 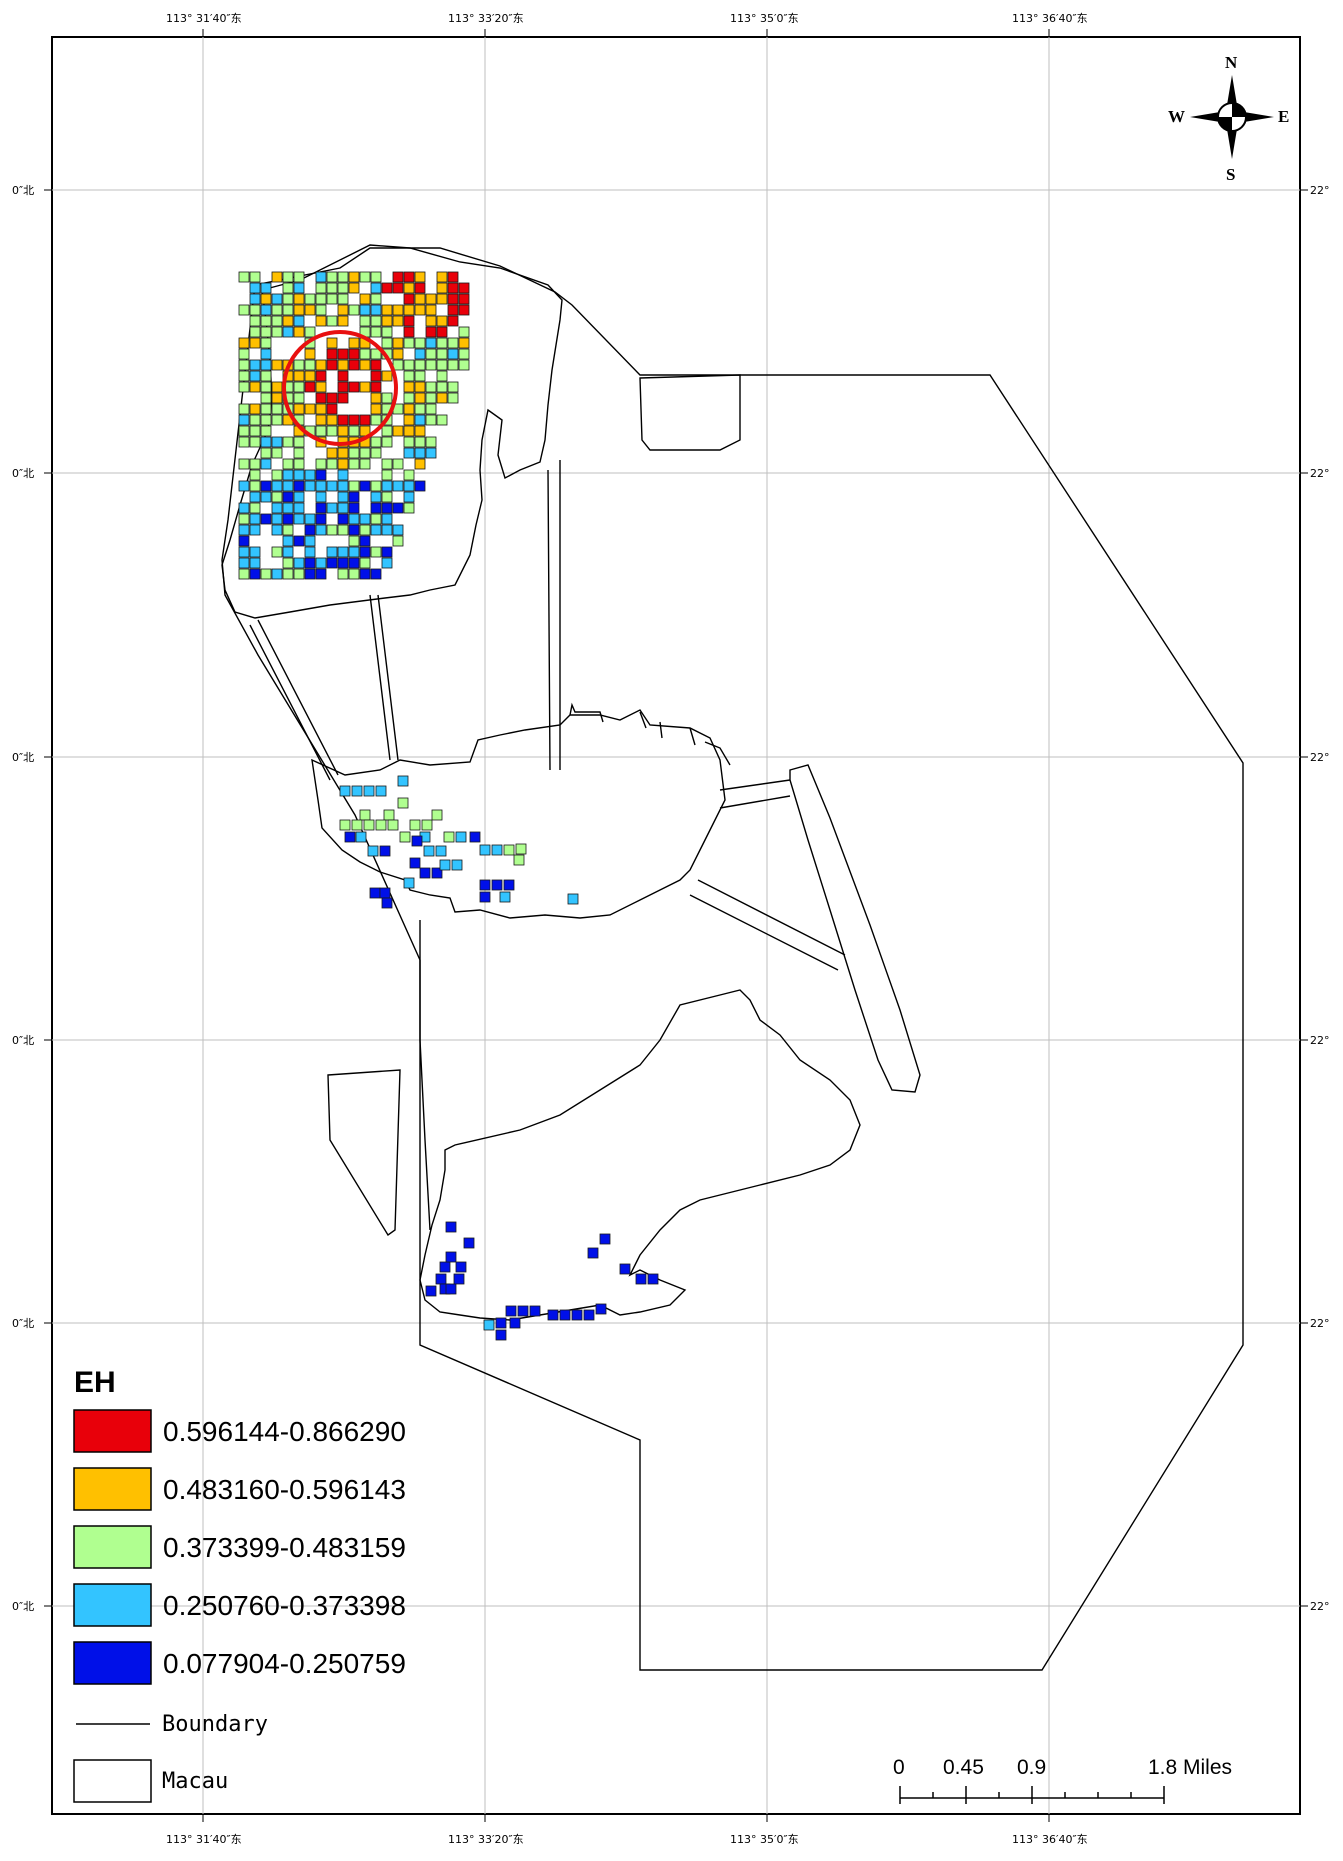 What do you see at coordinates (1320, 190) in the screenshot?
I see `lat-label-right-1: 22°` at bounding box center [1320, 190].